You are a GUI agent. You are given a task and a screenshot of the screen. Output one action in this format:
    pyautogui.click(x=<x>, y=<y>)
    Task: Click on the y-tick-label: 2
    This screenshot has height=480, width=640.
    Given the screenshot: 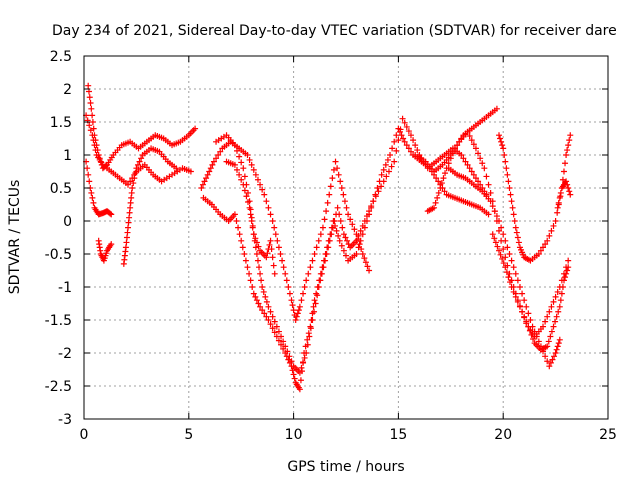 What is the action you would take?
    pyautogui.click(x=67, y=90)
    